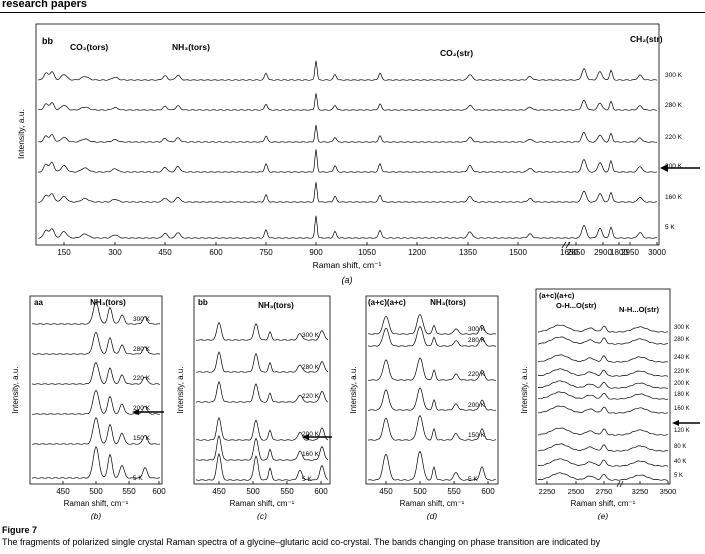 The height and width of the screenshot is (554, 705). What do you see at coordinates (576, 305) in the screenshot?
I see `panel-e-band1: O-H...O(str)` at bounding box center [576, 305].